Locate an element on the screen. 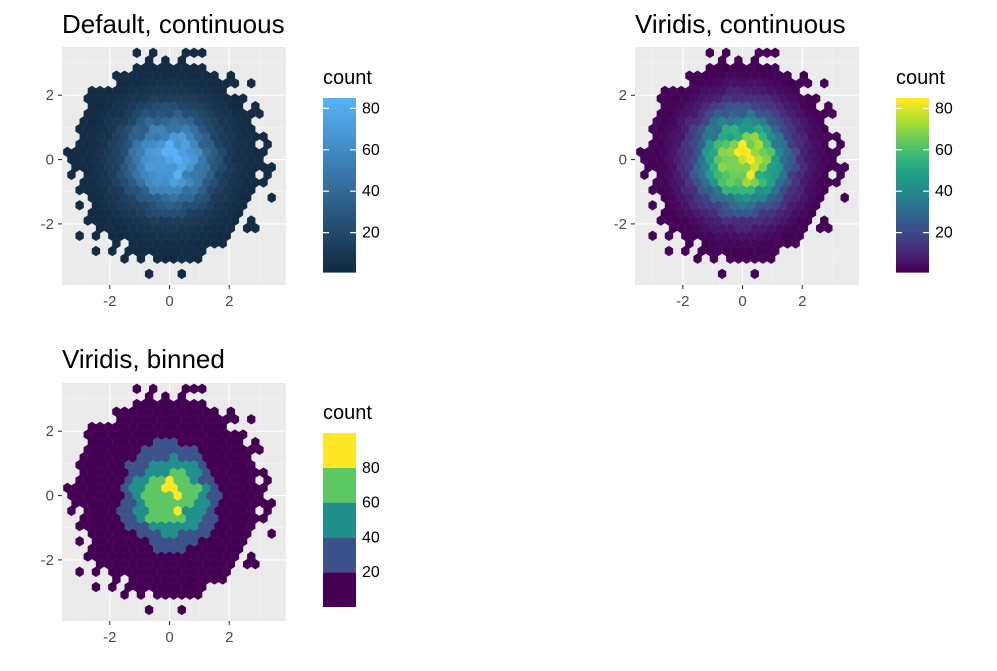 This screenshot has width=997, height=671. plot-title: Default, continuous is located at coordinates (173, 24).